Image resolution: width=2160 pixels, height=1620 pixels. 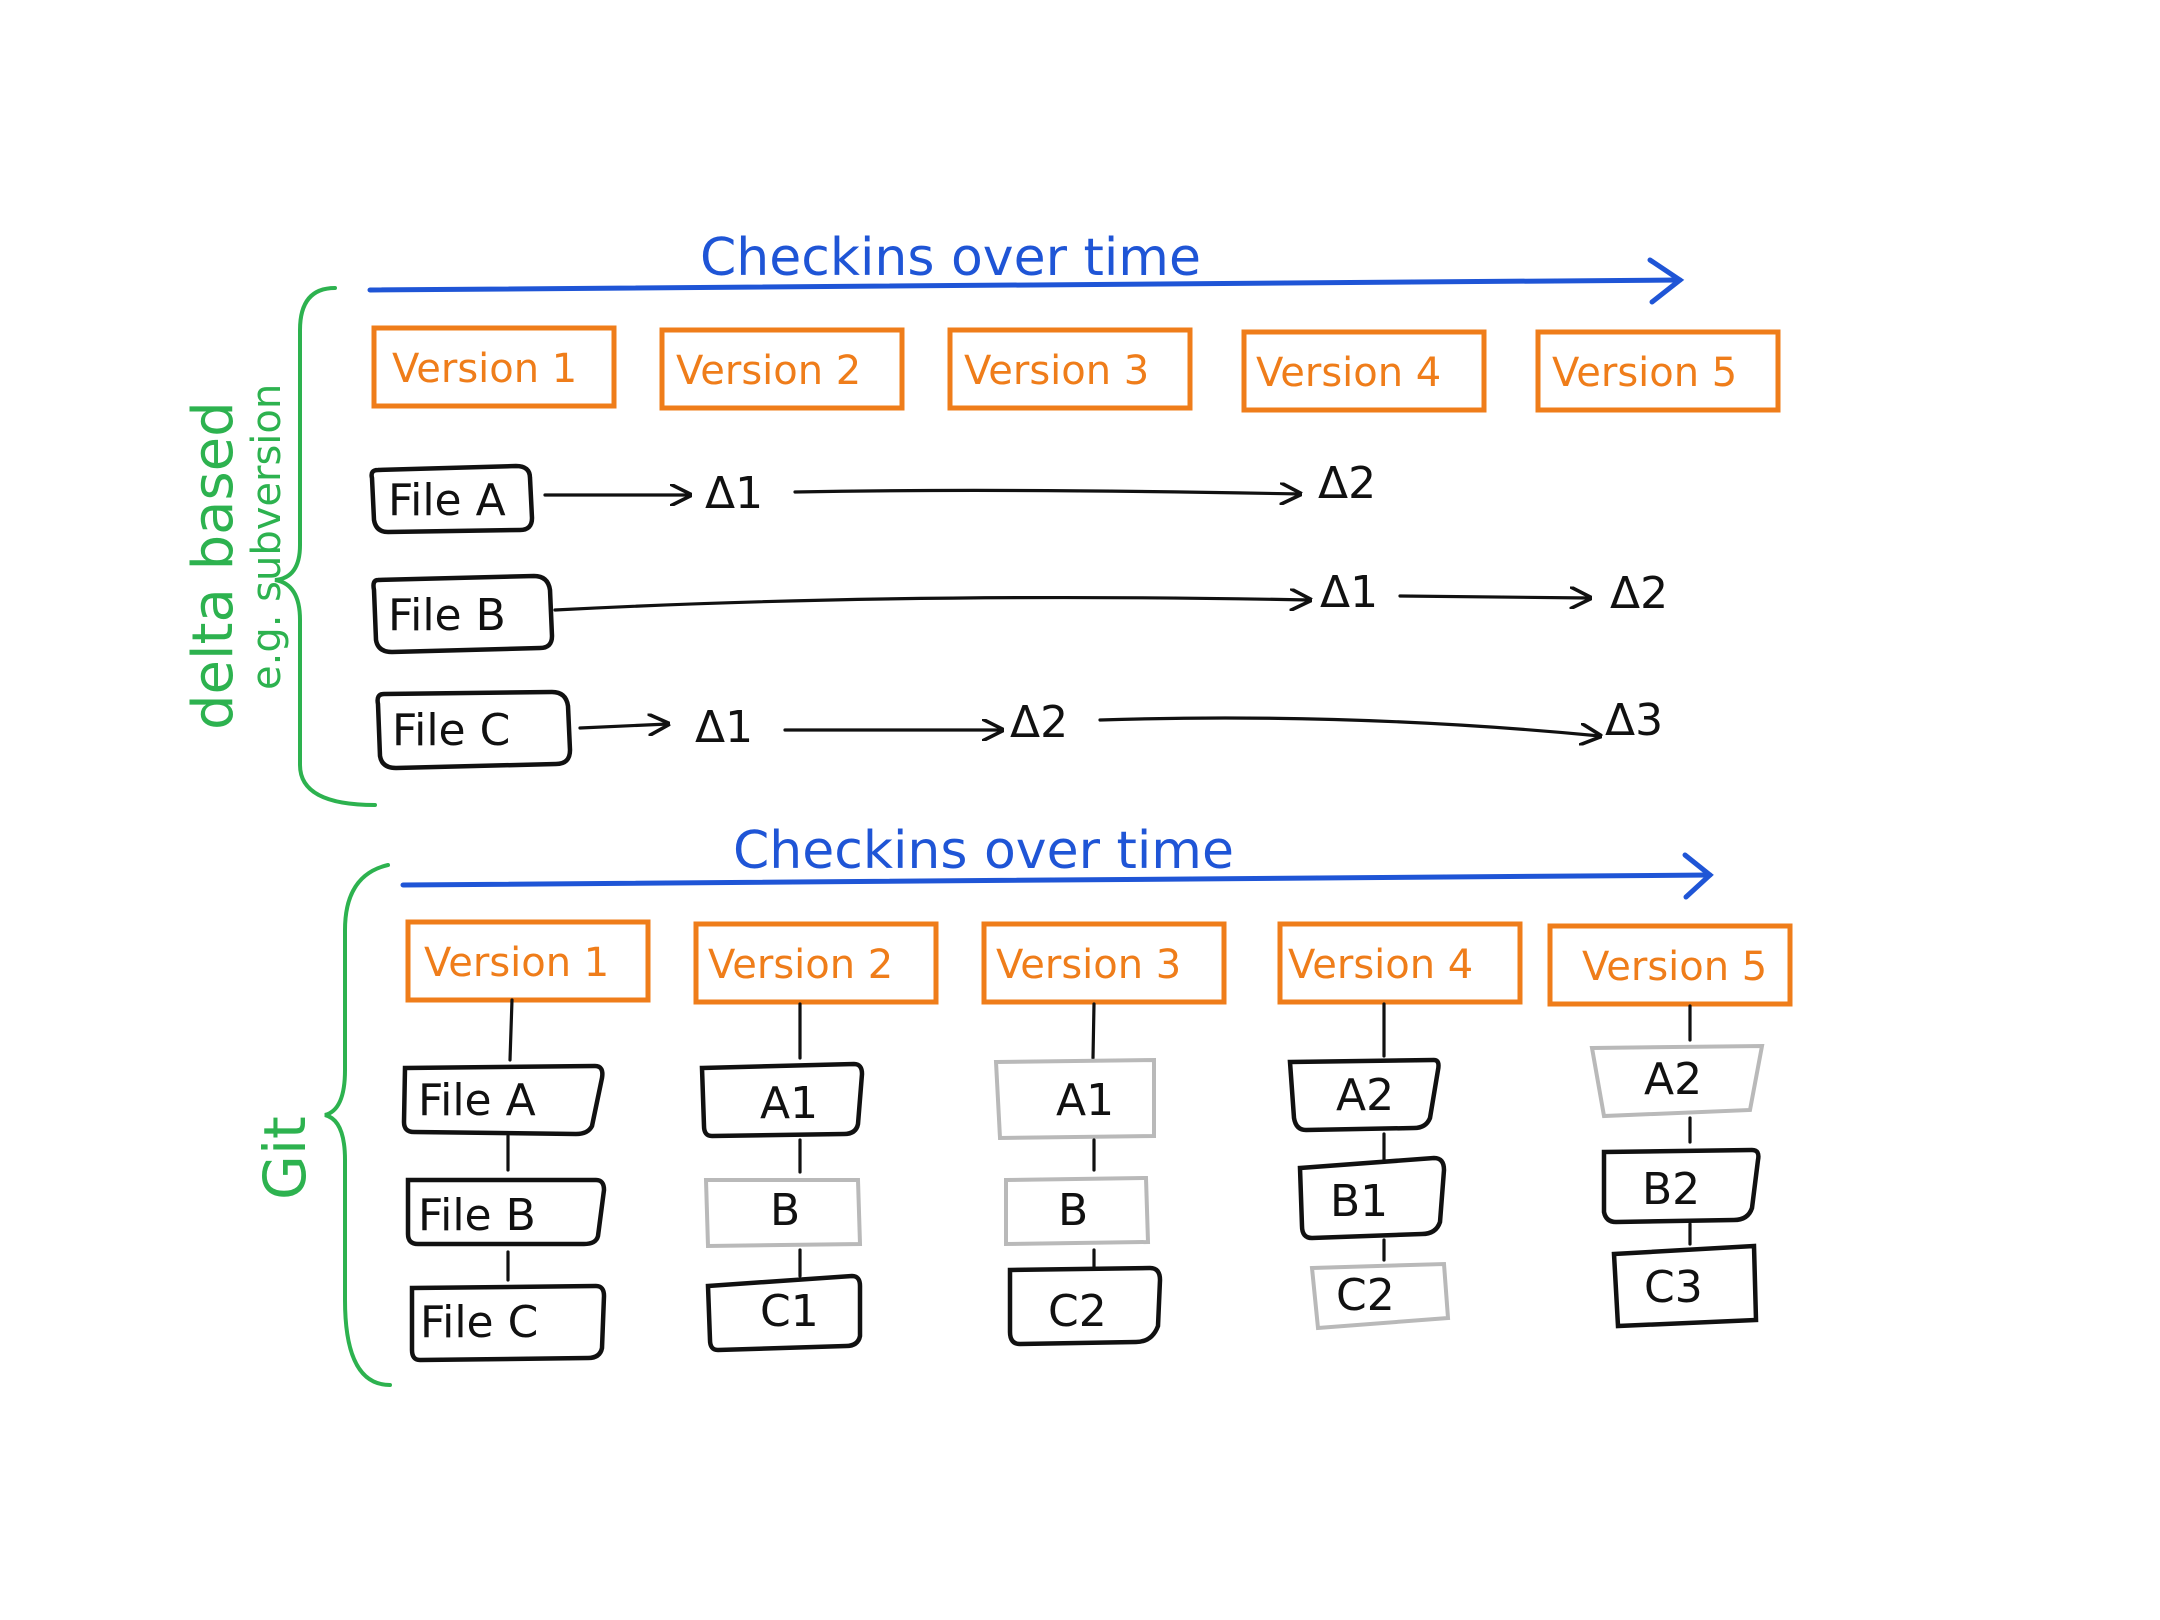 I want to click on delta-file-a-row: File A Δ1 Δ2, so click(x=872, y=496).